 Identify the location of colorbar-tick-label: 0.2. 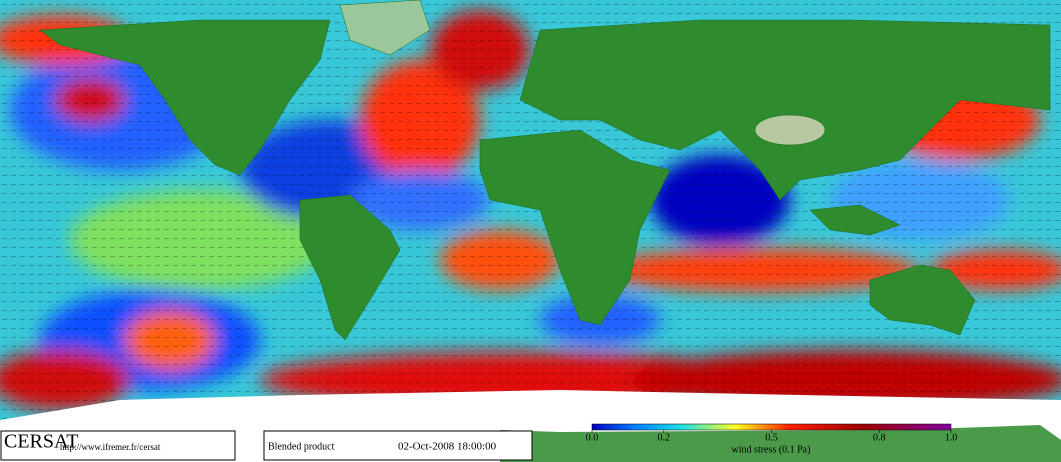
(664, 437).